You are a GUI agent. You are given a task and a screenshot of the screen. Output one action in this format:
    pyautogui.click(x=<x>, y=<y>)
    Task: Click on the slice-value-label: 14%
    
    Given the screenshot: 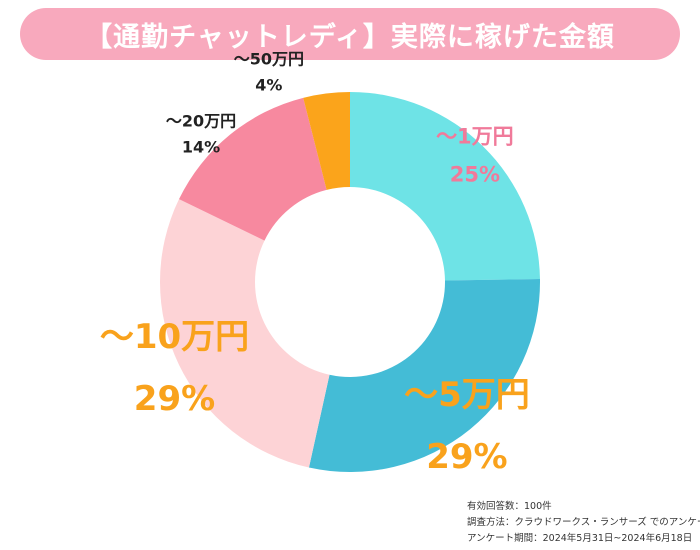 What is the action you would take?
    pyautogui.click(x=201, y=147)
    